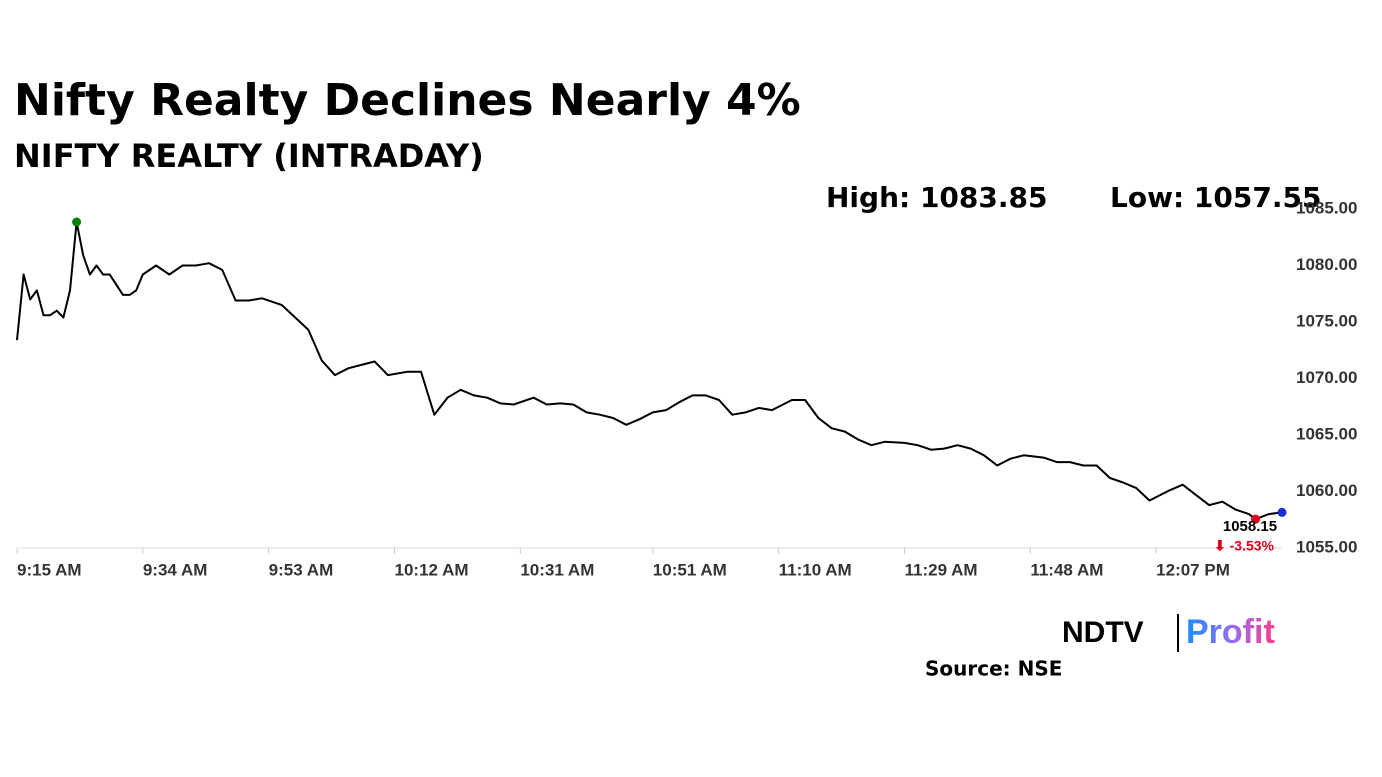  What do you see at coordinates (1326, 207) in the screenshot?
I see `y-tick-label: 1085.00` at bounding box center [1326, 207].